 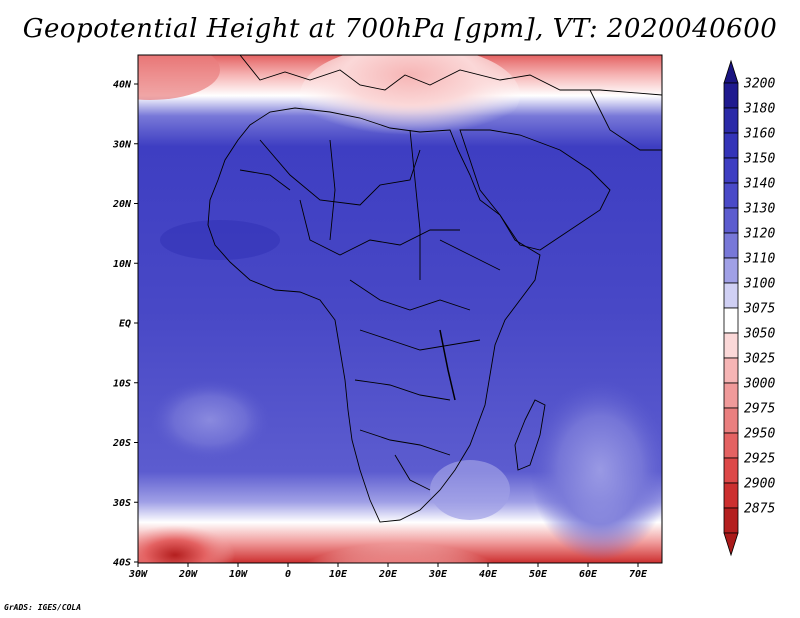 What do you see at coordinates (122, 264) in the screenshot?
I see `lat-tick-label: 10N` at bounding box center [122, 264].